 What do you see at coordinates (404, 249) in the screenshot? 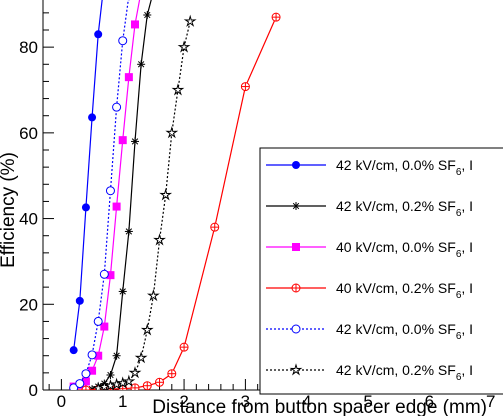
I see `legend-label: 40 kV/cm, 0.0% SF6, I` at bounding box center [404, 249].